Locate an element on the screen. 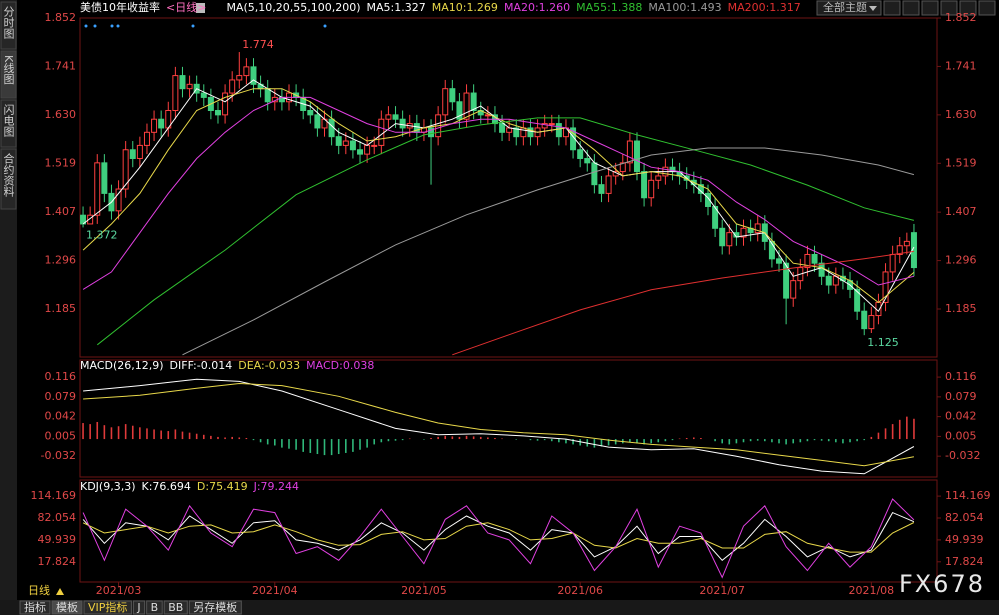 The width and height of the screenshot is (999, 615). legend-entry: MACD(26,12,9) is located at coordinates (122, 365).